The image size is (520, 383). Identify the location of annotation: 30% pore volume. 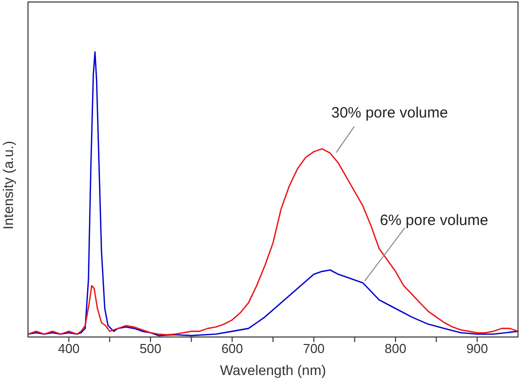
(389, 113).